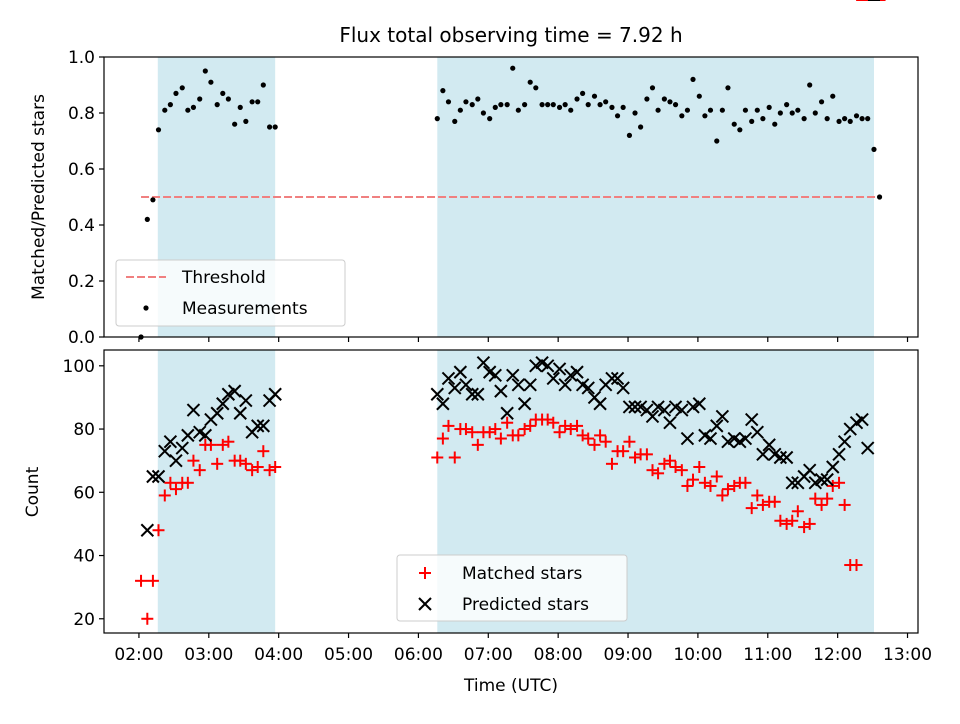 This screenshot has width=960, height=724. Describe the element at coordinates (230, 293) in the screenshot. I see `top-legend-box` at that location.